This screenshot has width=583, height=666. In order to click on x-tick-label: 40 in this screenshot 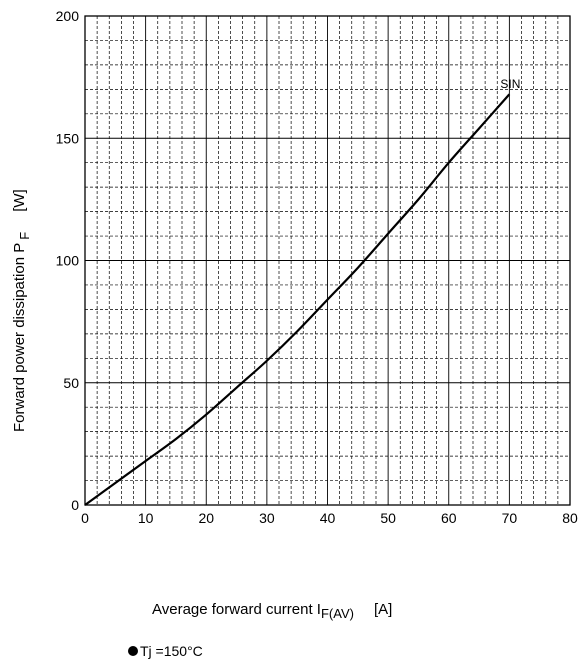, I will do `click(328, 518)`.